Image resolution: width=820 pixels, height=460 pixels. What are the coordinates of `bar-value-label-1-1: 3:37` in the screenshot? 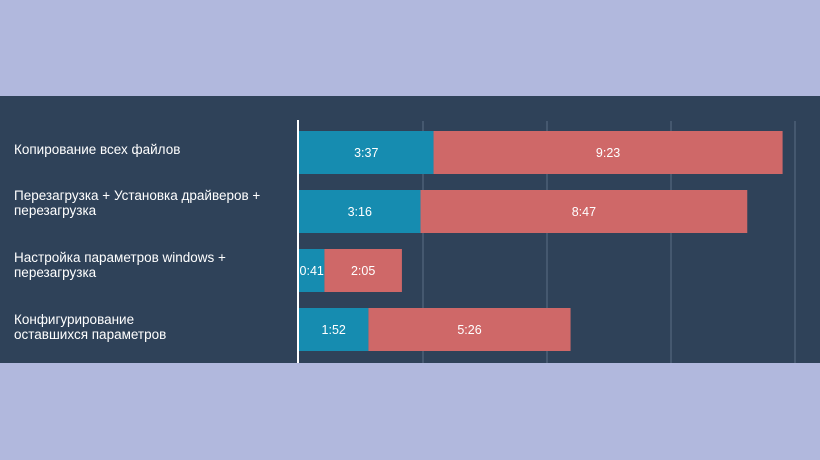 It's located at (366, 153).